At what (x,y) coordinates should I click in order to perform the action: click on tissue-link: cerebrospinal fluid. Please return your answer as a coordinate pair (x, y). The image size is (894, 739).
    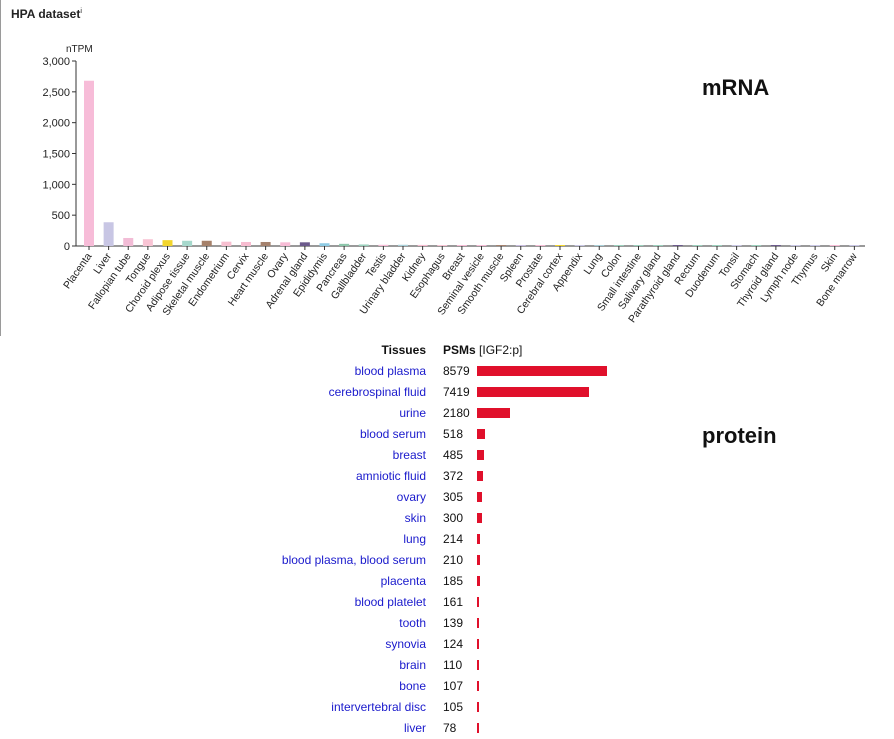
    Looking at the image, I should click on (377, 392).